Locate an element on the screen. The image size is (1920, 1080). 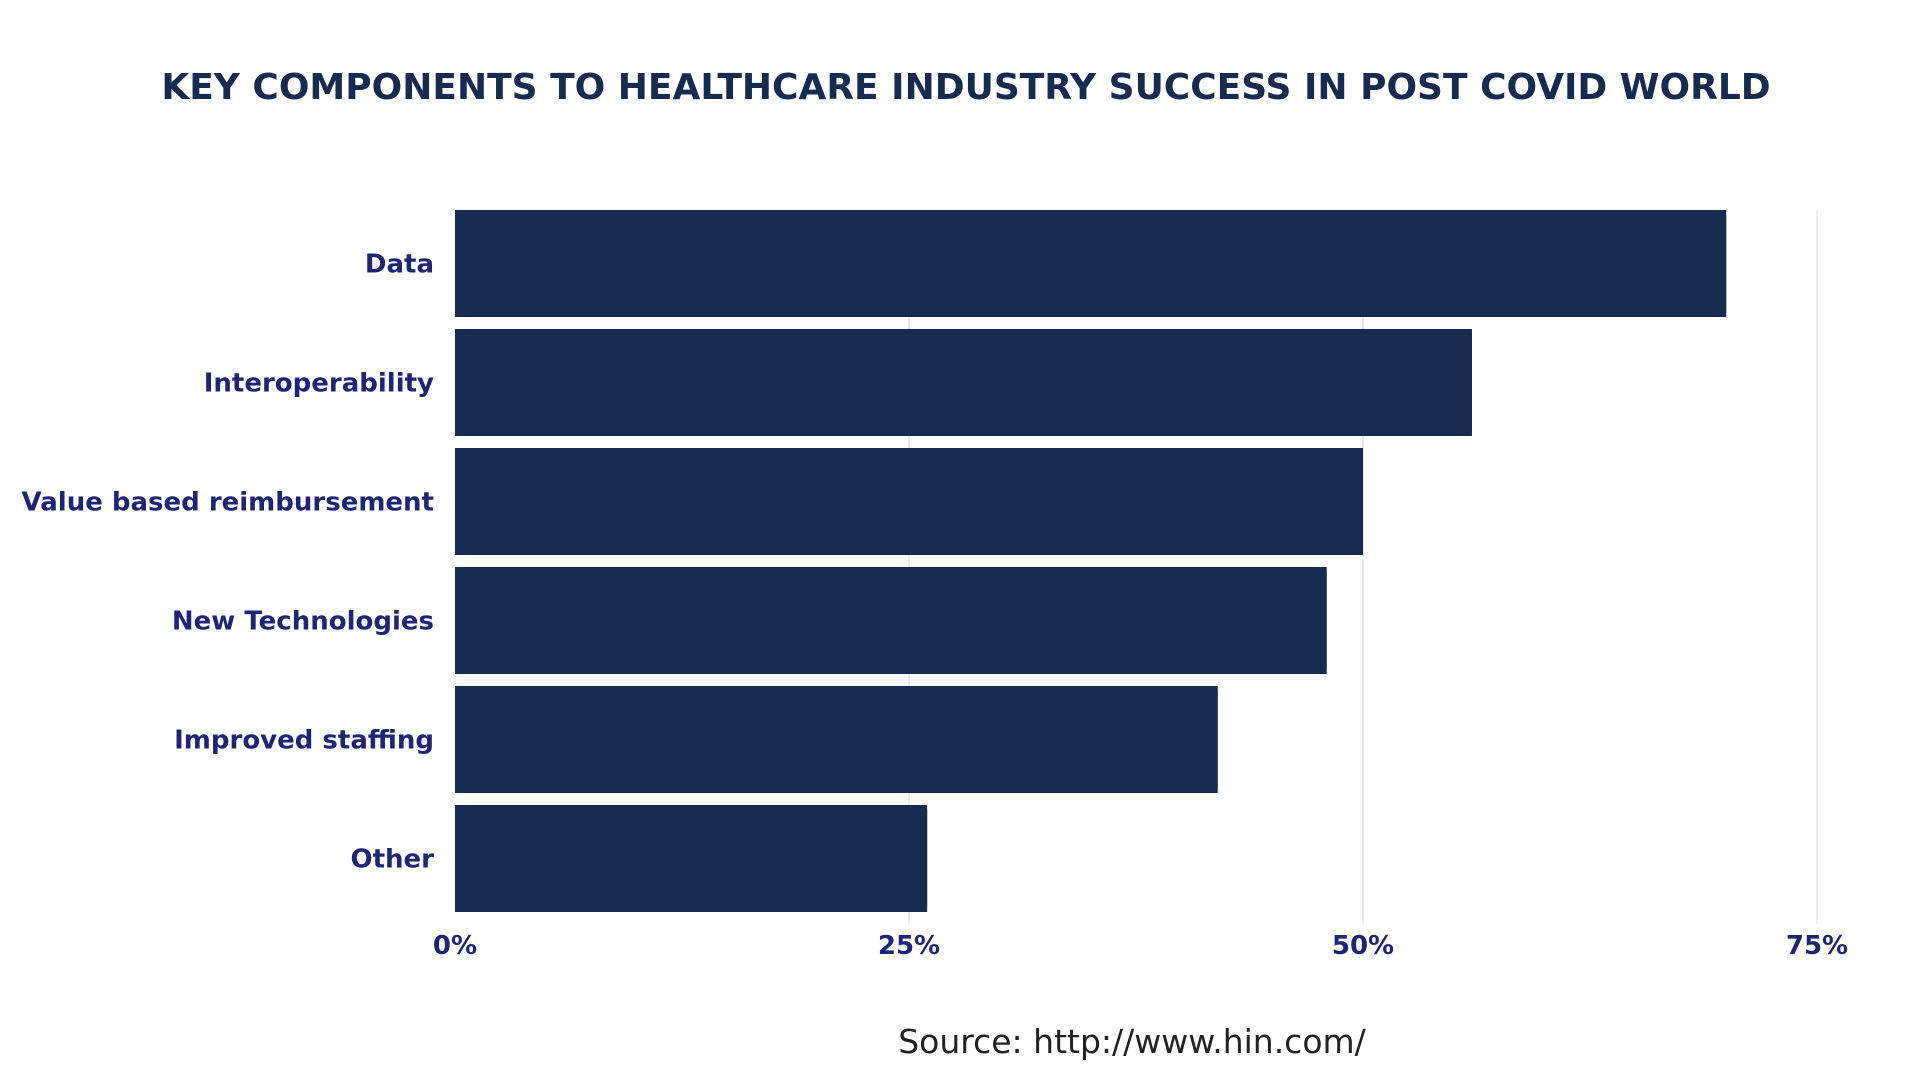
category-label: Data is located at coordinates (399, 265).